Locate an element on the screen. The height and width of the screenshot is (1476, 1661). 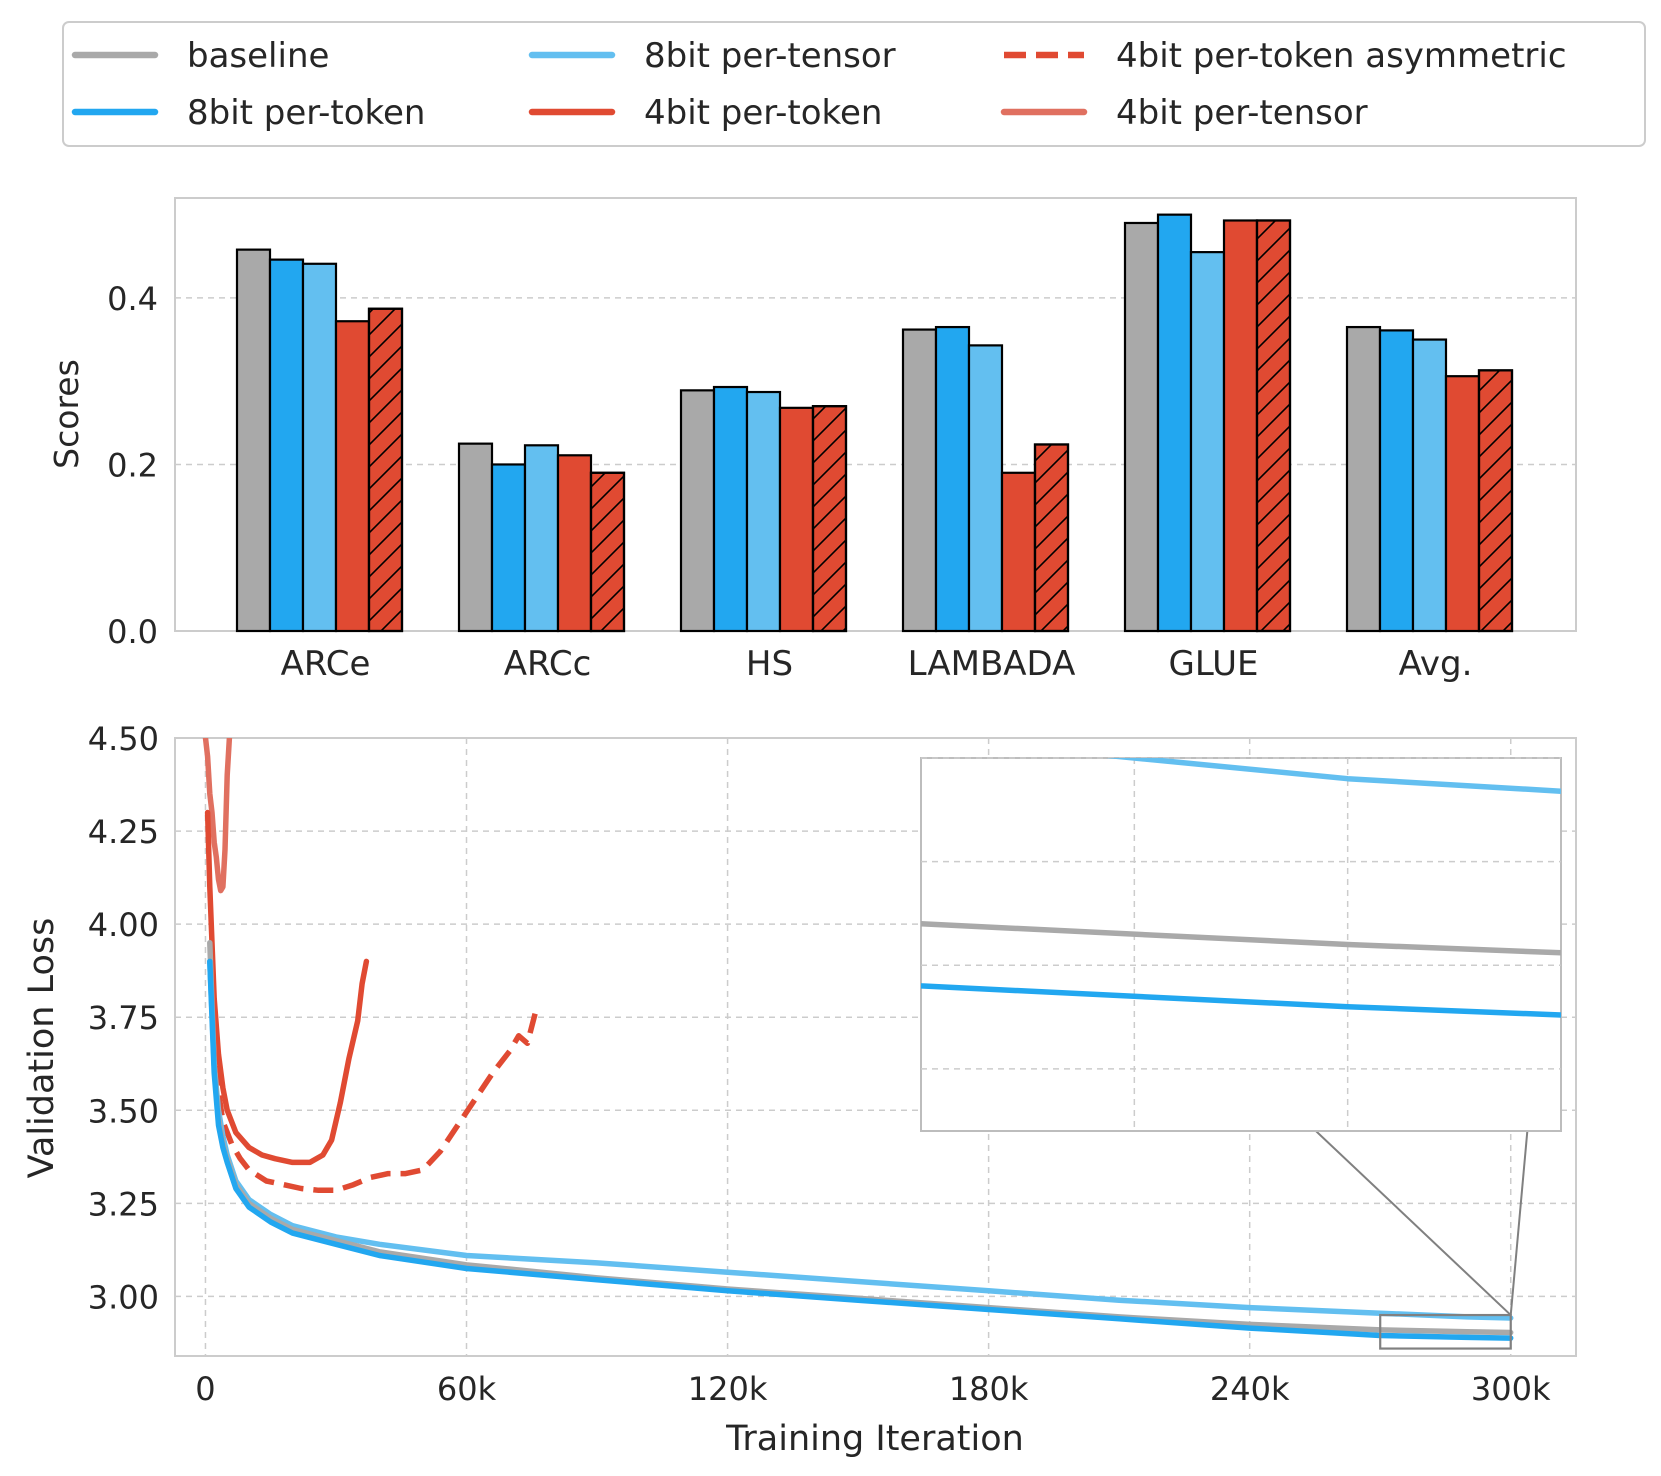
bar-hs-baseline is located at coordinates (697, 511).